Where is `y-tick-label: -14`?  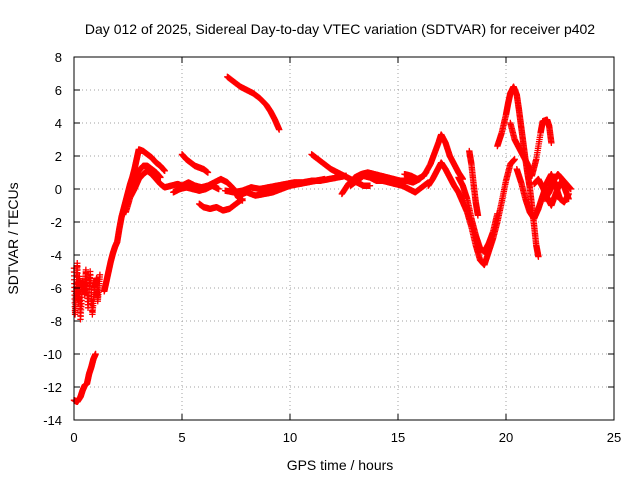 y-tick-label: -14 is located at coordinates (52, 420).